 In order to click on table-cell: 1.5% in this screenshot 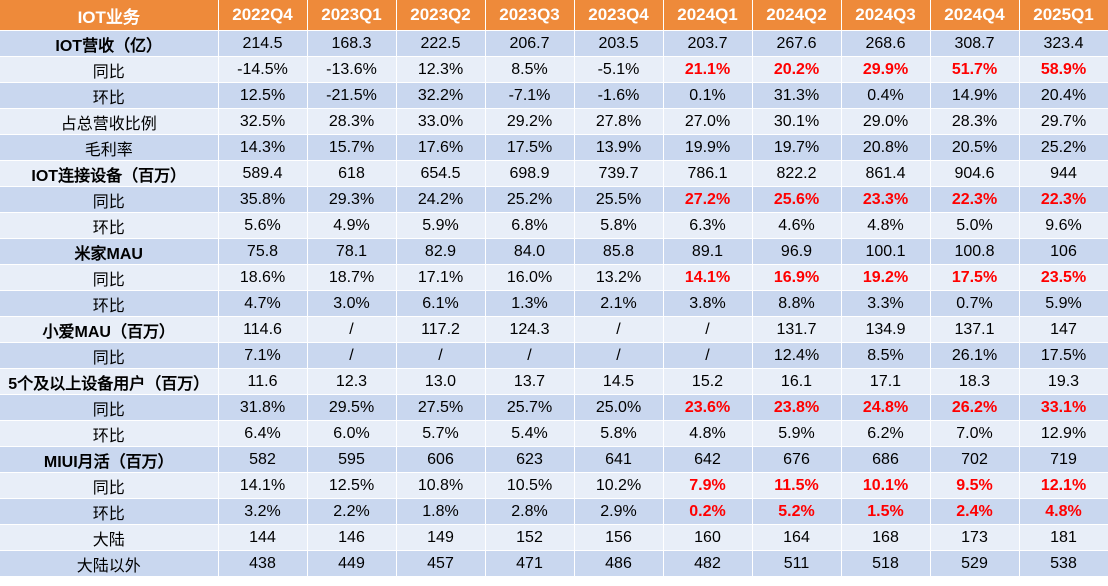, I will do `click(886, 511)`.